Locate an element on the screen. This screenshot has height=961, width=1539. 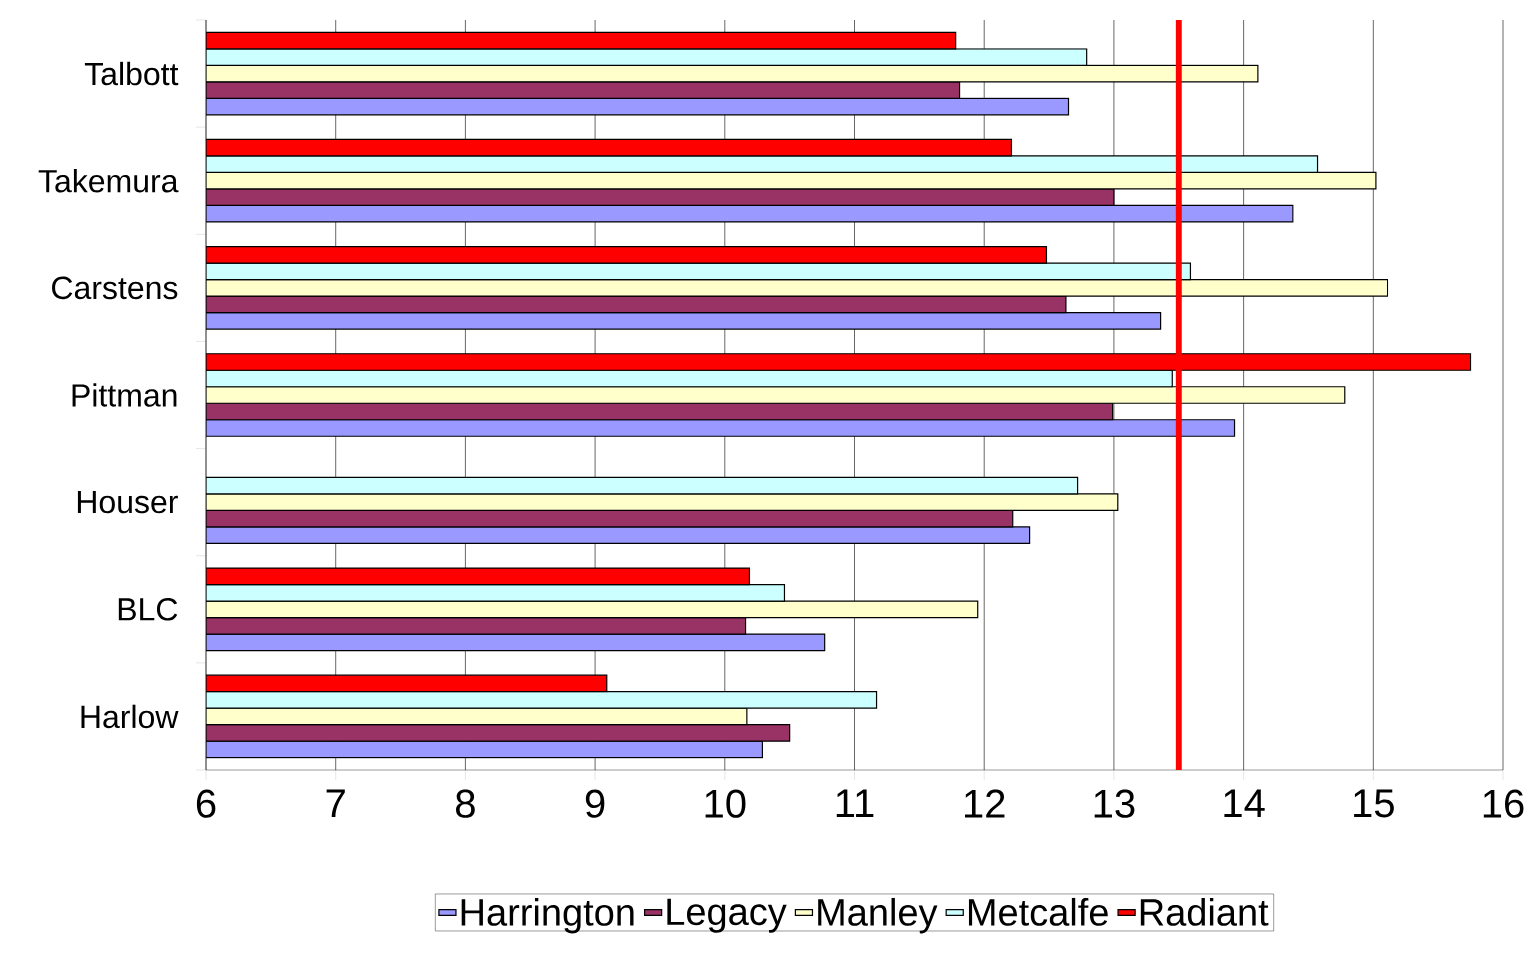
legend-label: Harrington is located at coordinates (547, 915).